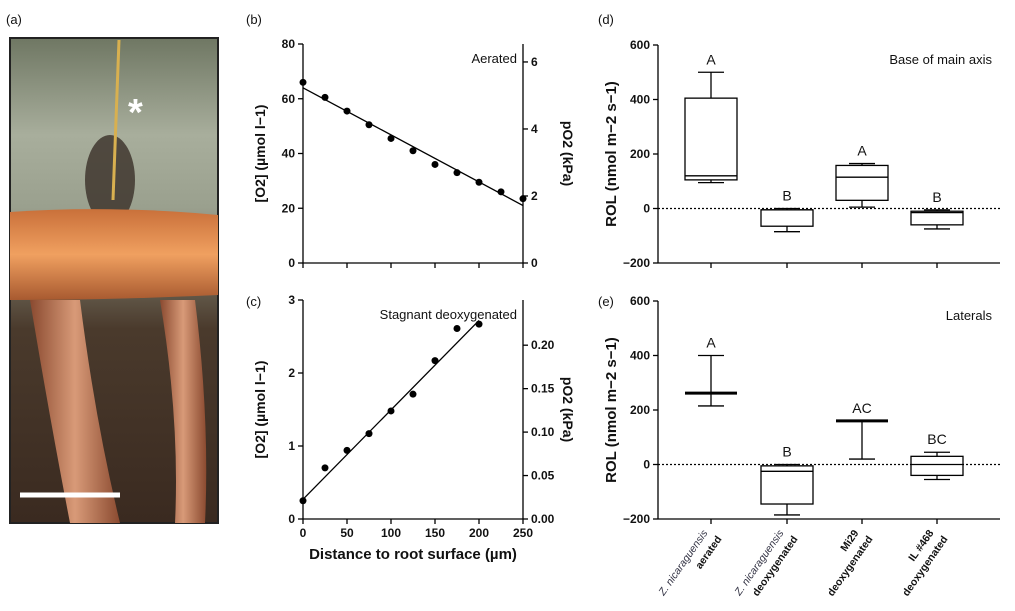  I want to click on panel-label-b: (b), so click(254, 19).